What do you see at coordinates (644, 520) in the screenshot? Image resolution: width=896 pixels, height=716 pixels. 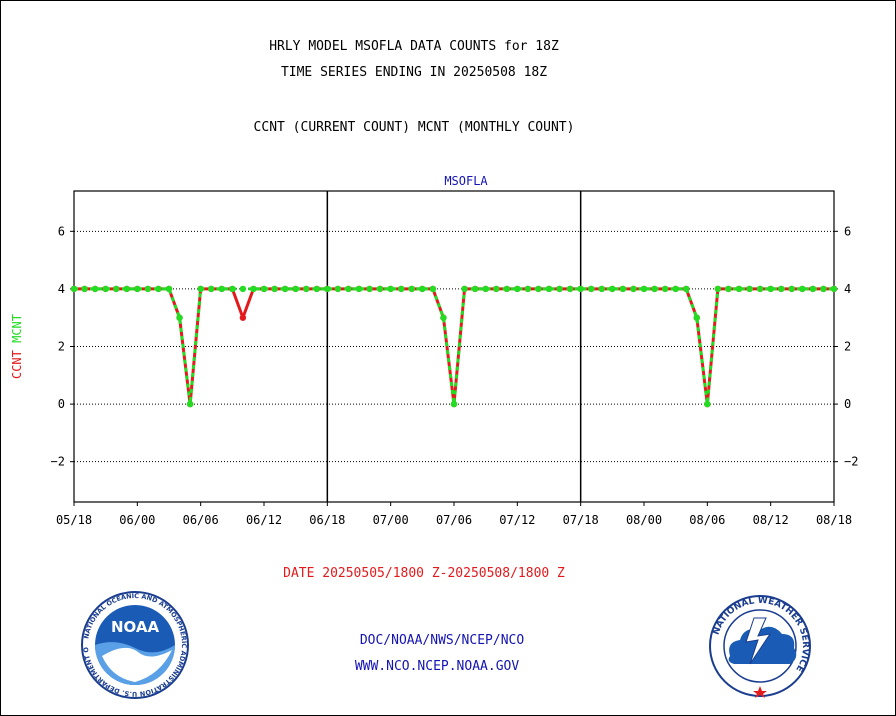 I see `x-tick-label: 08/00` at bounding box center [644, 520].